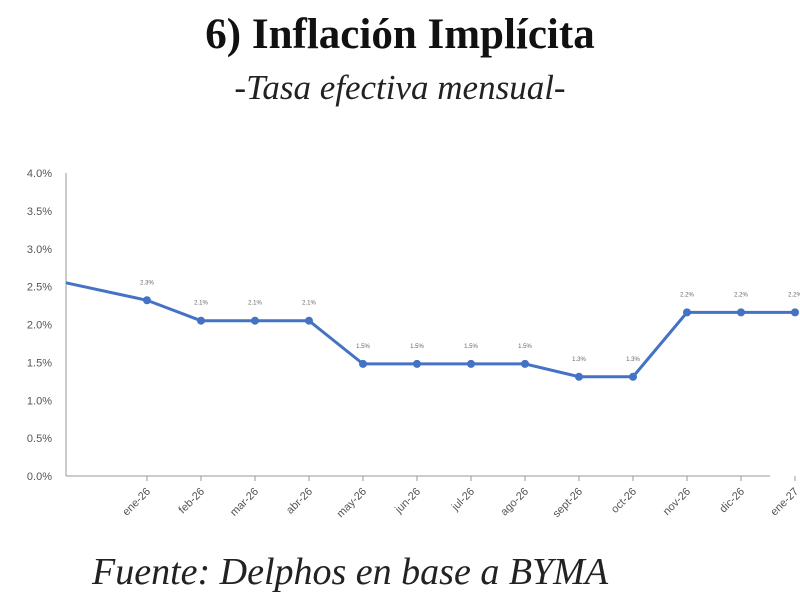  What do you see at coordinates (39, 288) in the screenshot?
I see `y-tick-label: 2.5%` at bounding box center [39, 288].